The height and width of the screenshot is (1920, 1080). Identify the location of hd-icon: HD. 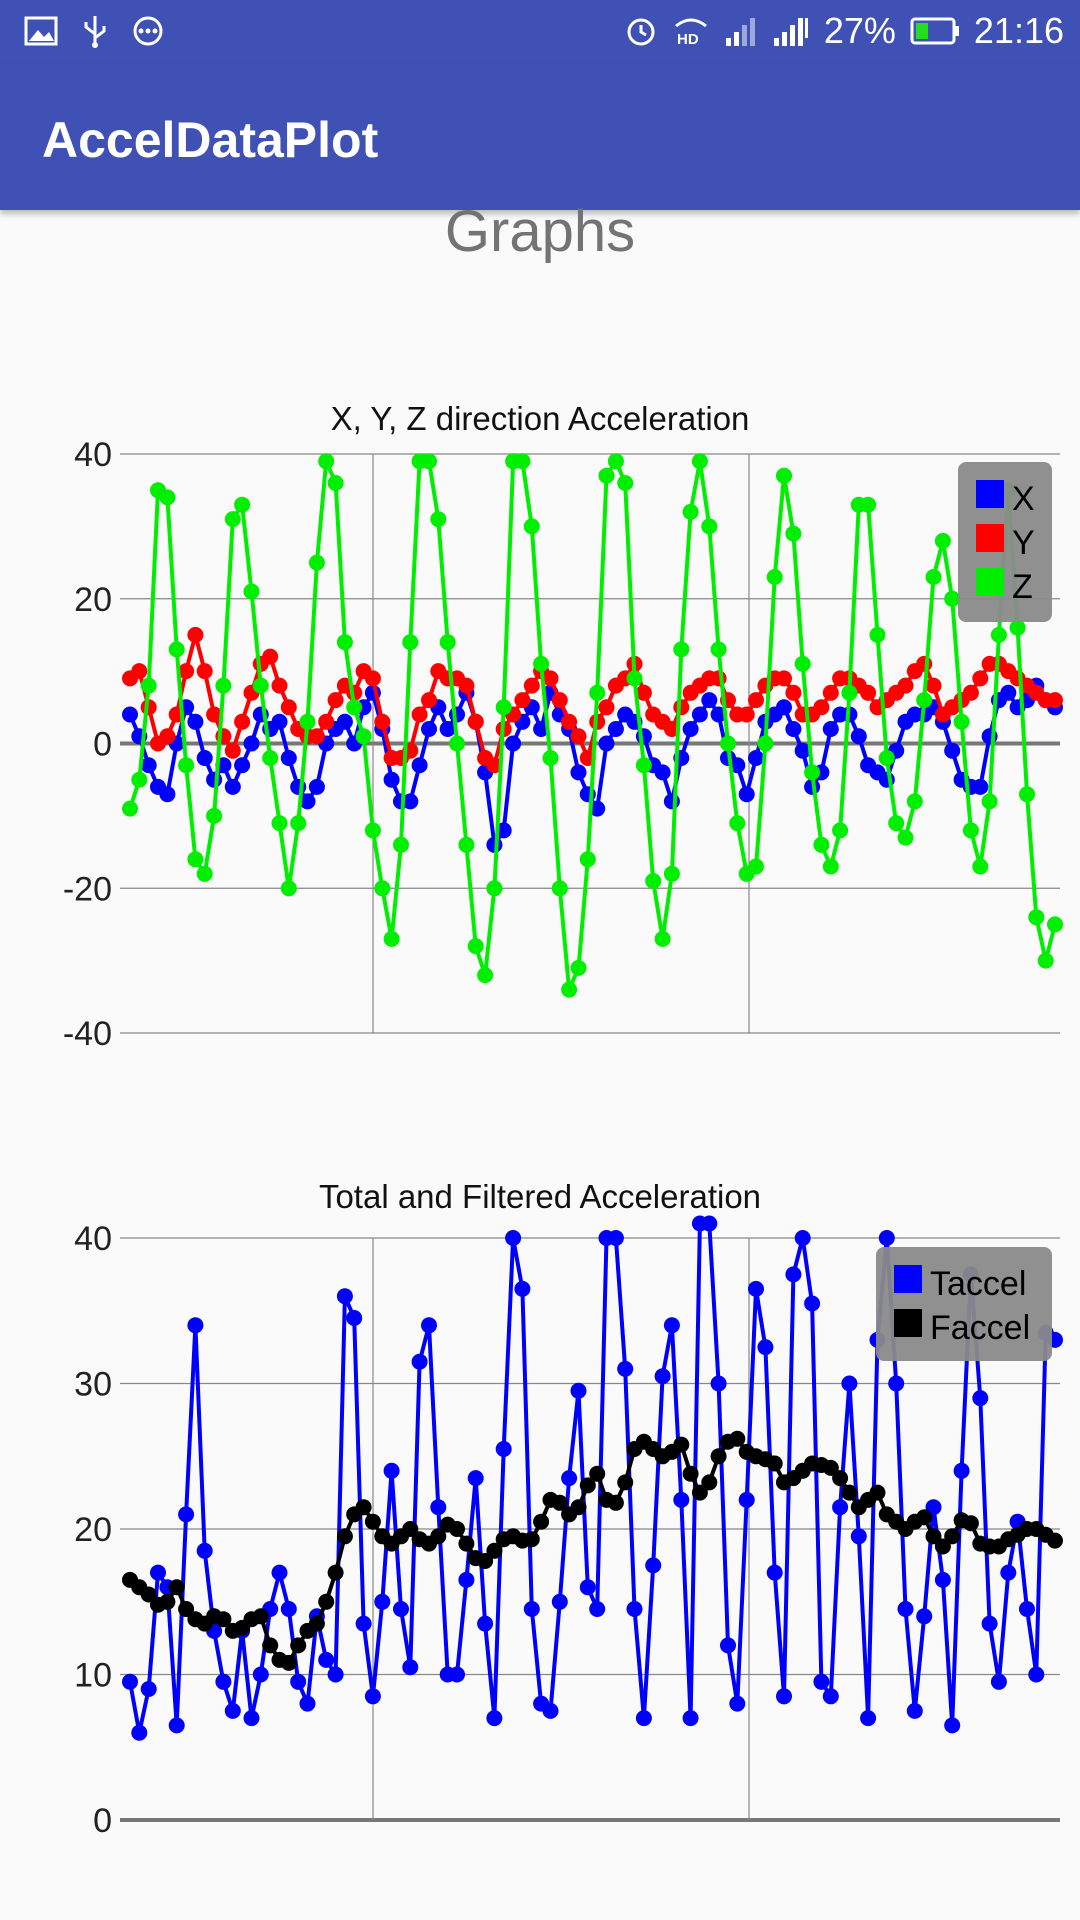
(690, 33).